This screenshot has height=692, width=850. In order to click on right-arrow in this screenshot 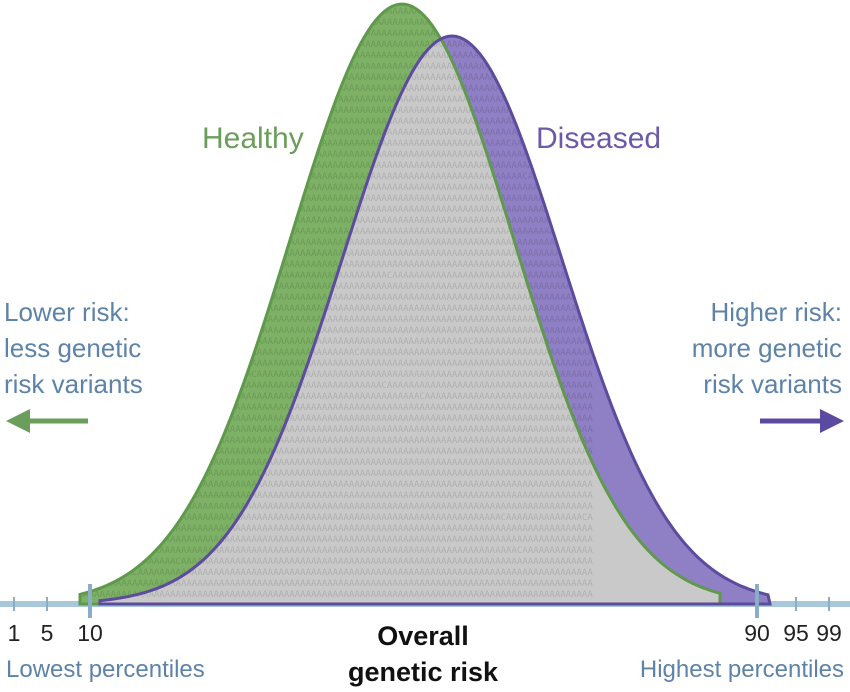, I will do `click(802, 421)`.